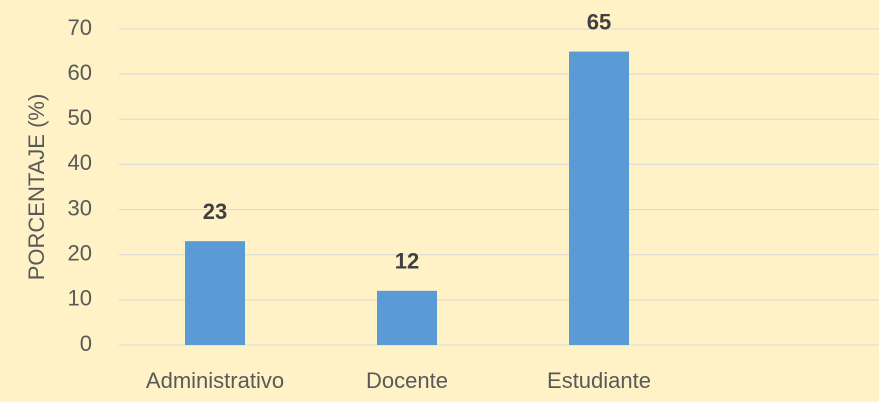 The image size is (879, 402). I want to click on y-tick-label: 60, so click(80, 72).